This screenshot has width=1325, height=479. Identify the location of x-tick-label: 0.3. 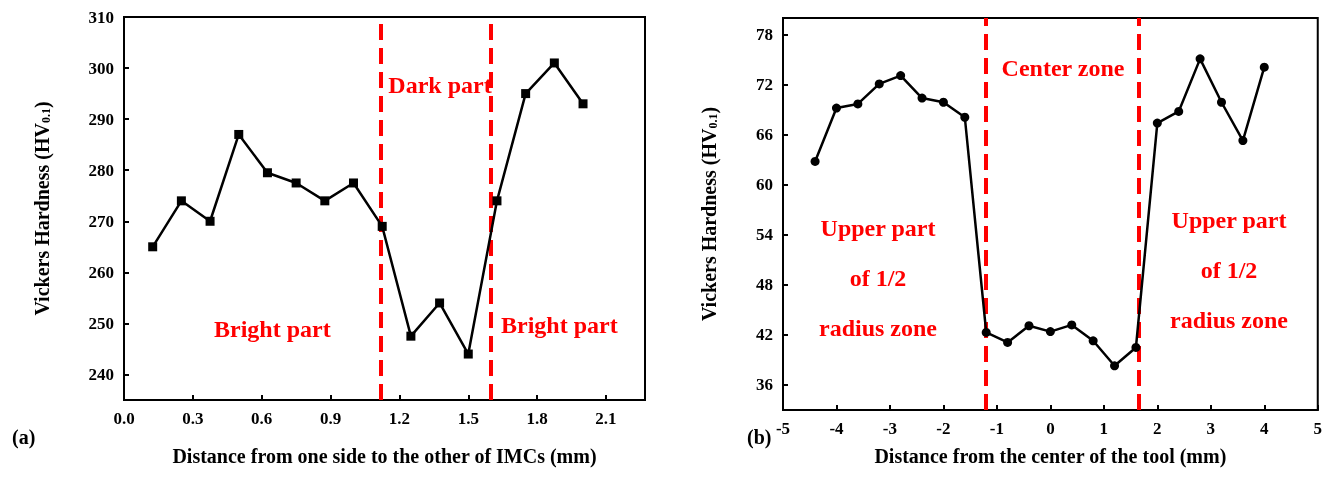
(193, 418).